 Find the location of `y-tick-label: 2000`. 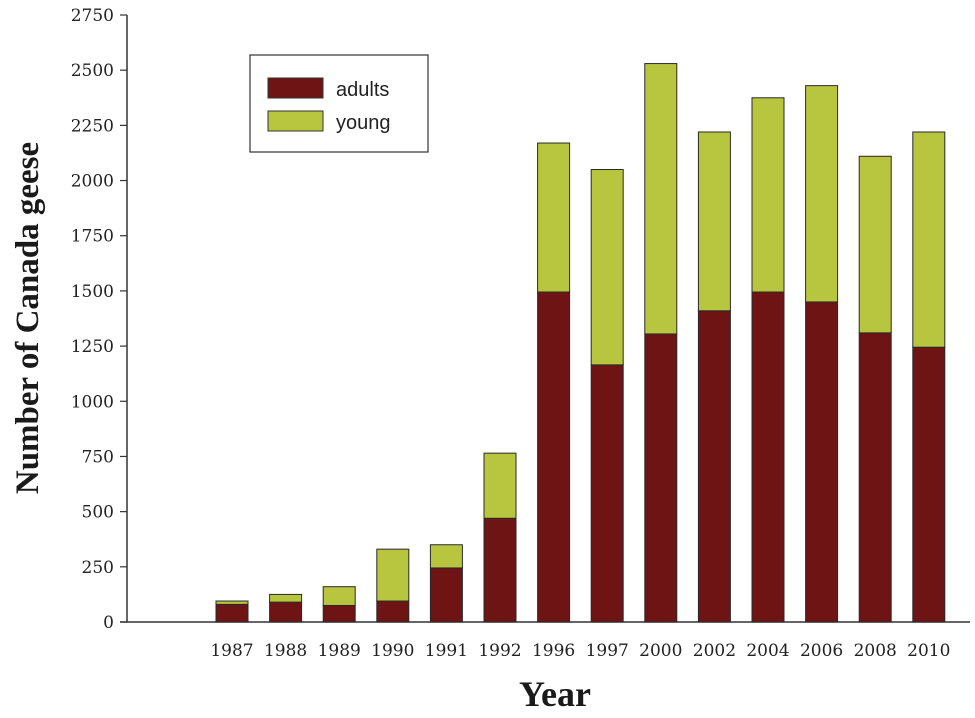

y-tick-label: 2000 is located at coordinates (92, 182).